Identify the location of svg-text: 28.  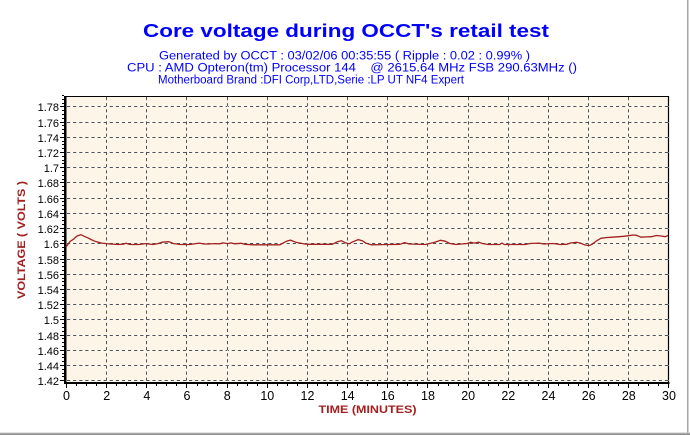
(629, 396).